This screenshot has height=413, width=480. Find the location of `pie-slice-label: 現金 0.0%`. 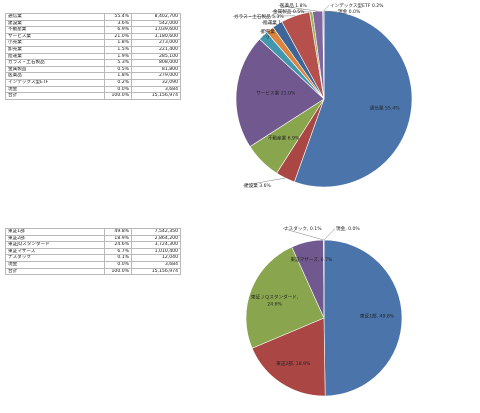

pie-slice-label: 現金 0.0% is located at coordinates (349, 11).